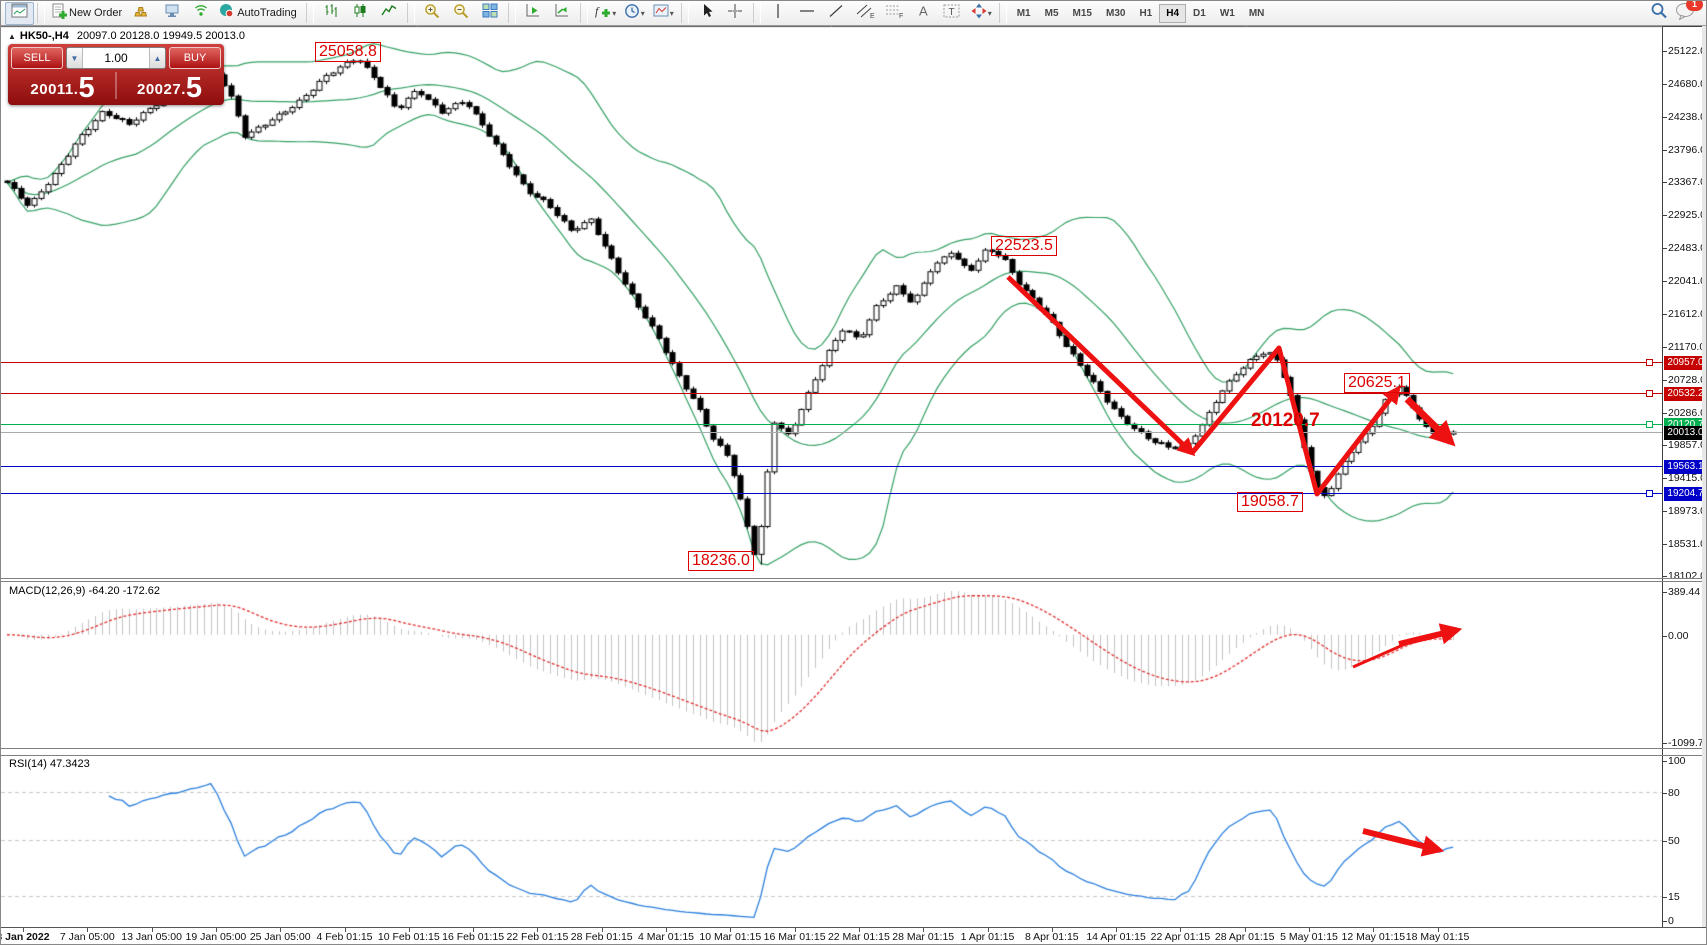  What do you see at coordinates (634, 13) in the screenshot?
I see `periods-button: ▾` at bounding box center [634, 13].